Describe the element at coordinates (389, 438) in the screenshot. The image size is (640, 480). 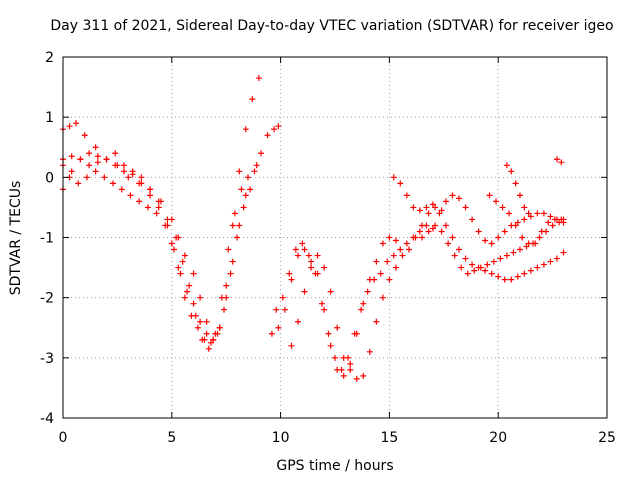
I see `x-tick-label: 15` at that location.